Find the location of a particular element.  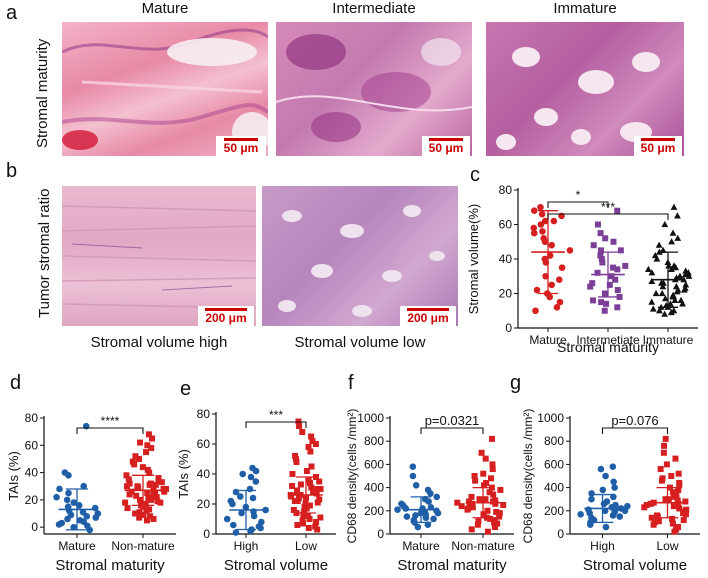

panel-letter-c: c is located at coordinates (475, 175).